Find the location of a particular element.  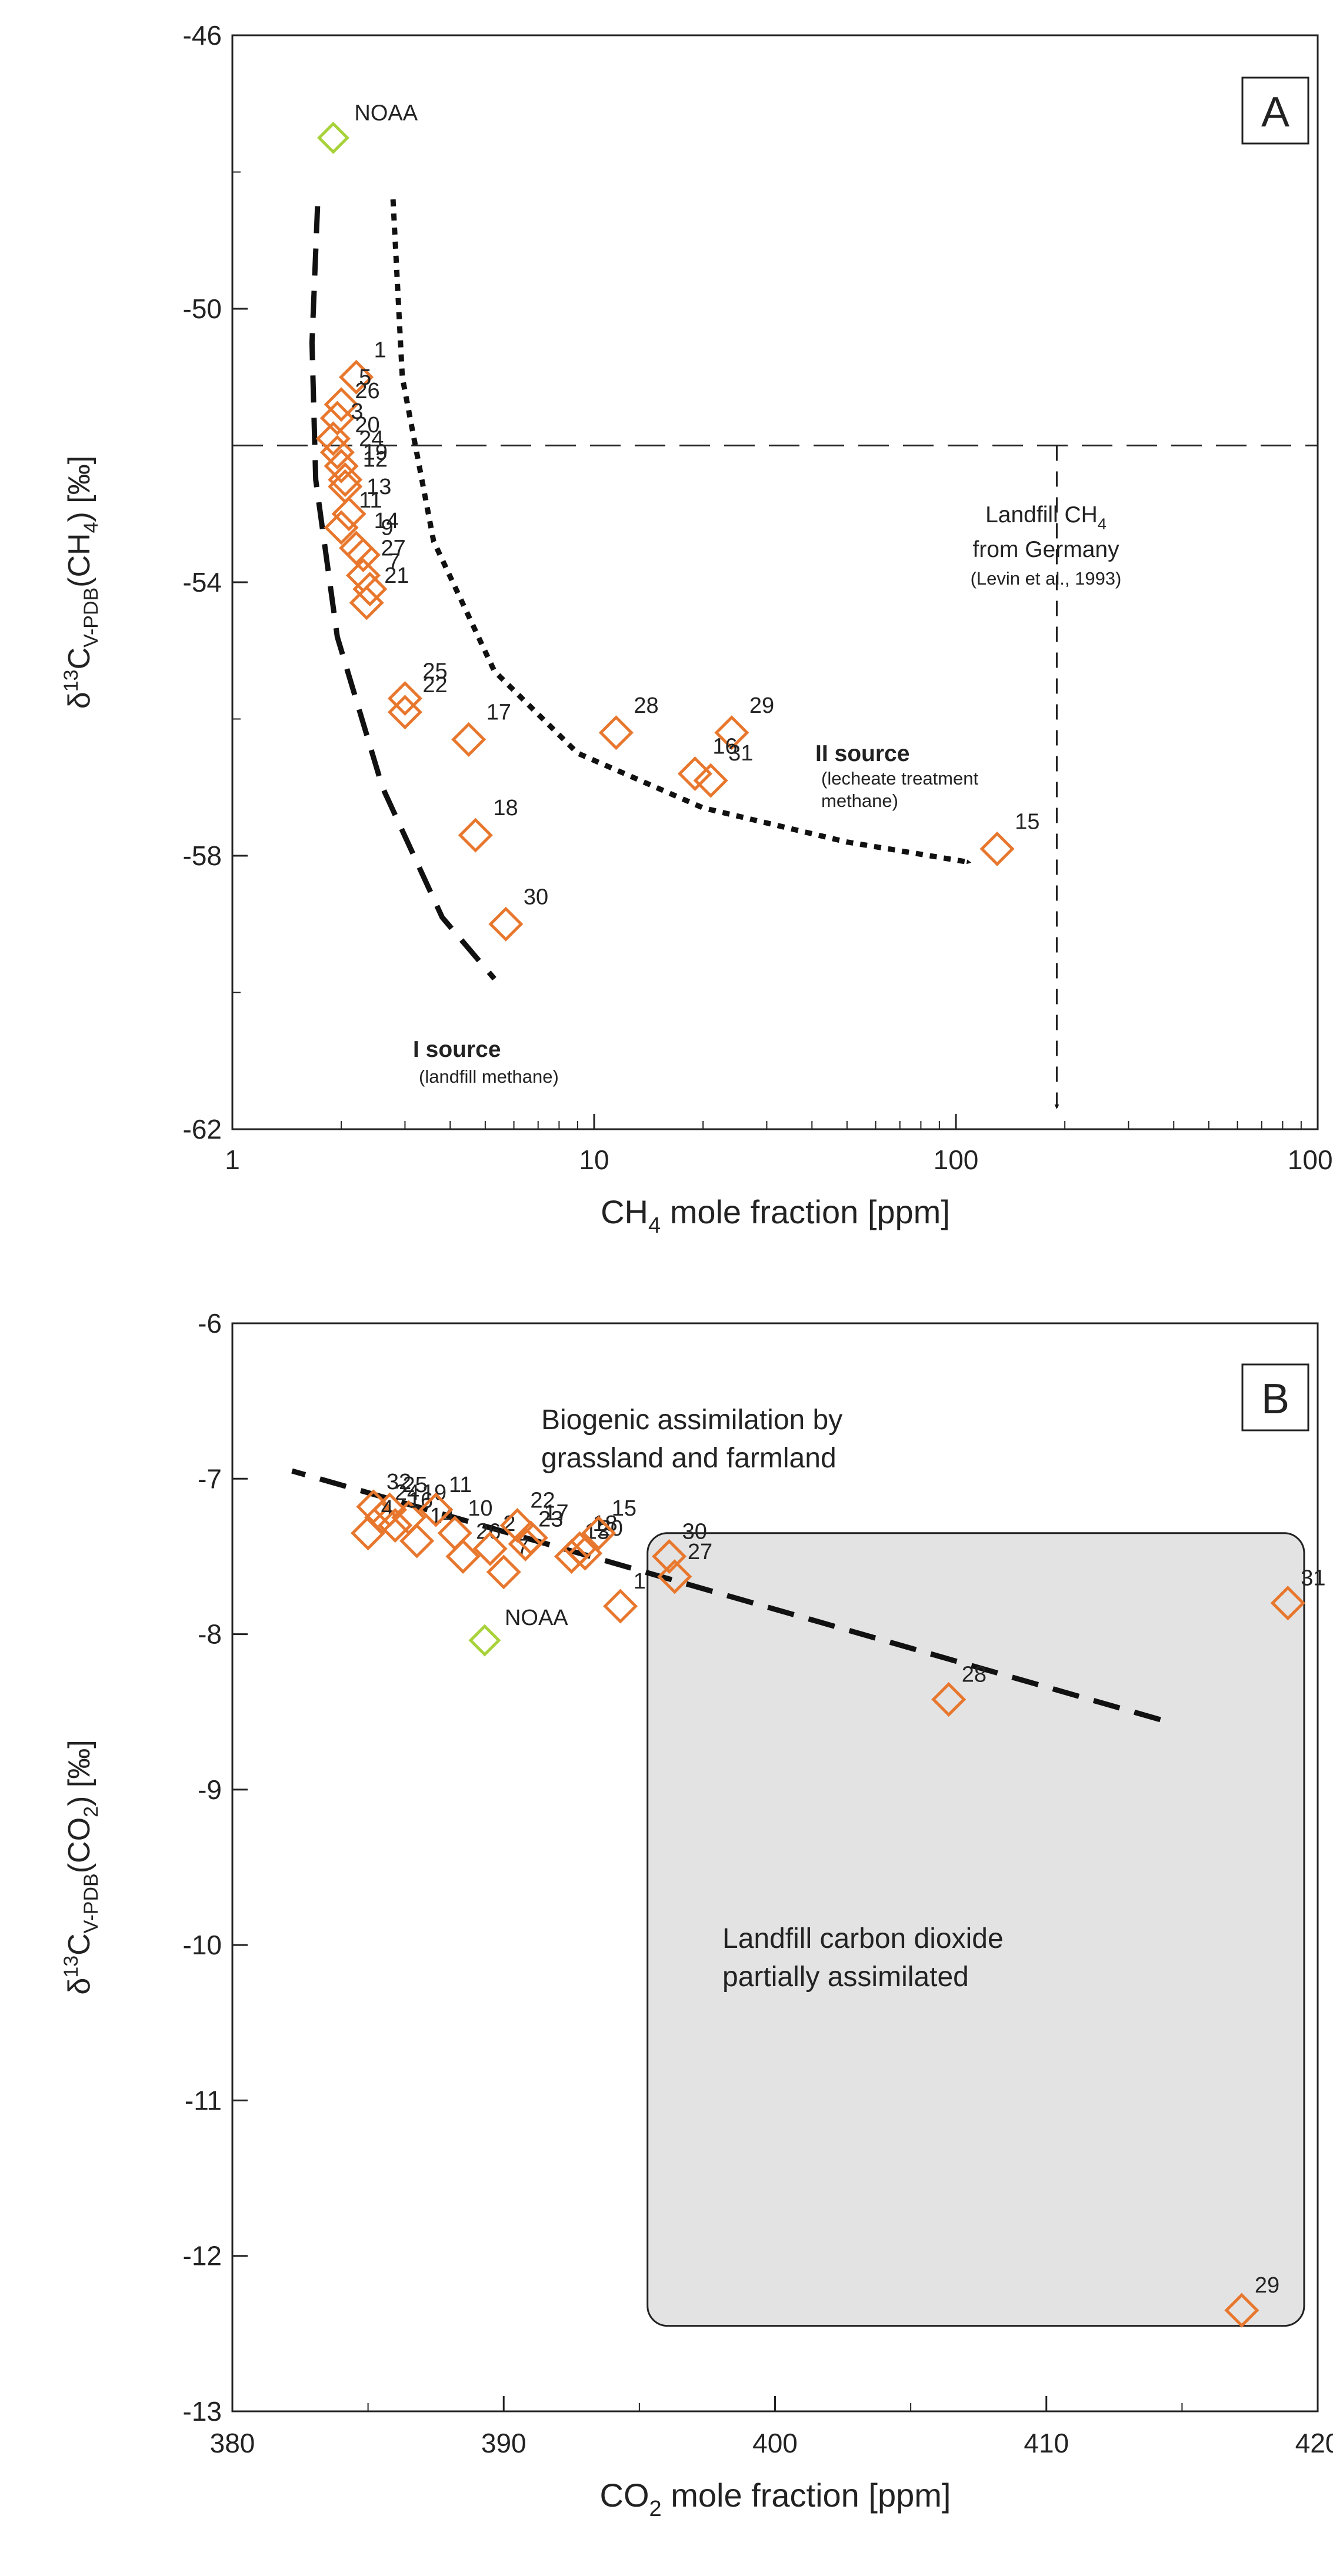

data-label-b: 27 is located at coordinates (700, 1552).